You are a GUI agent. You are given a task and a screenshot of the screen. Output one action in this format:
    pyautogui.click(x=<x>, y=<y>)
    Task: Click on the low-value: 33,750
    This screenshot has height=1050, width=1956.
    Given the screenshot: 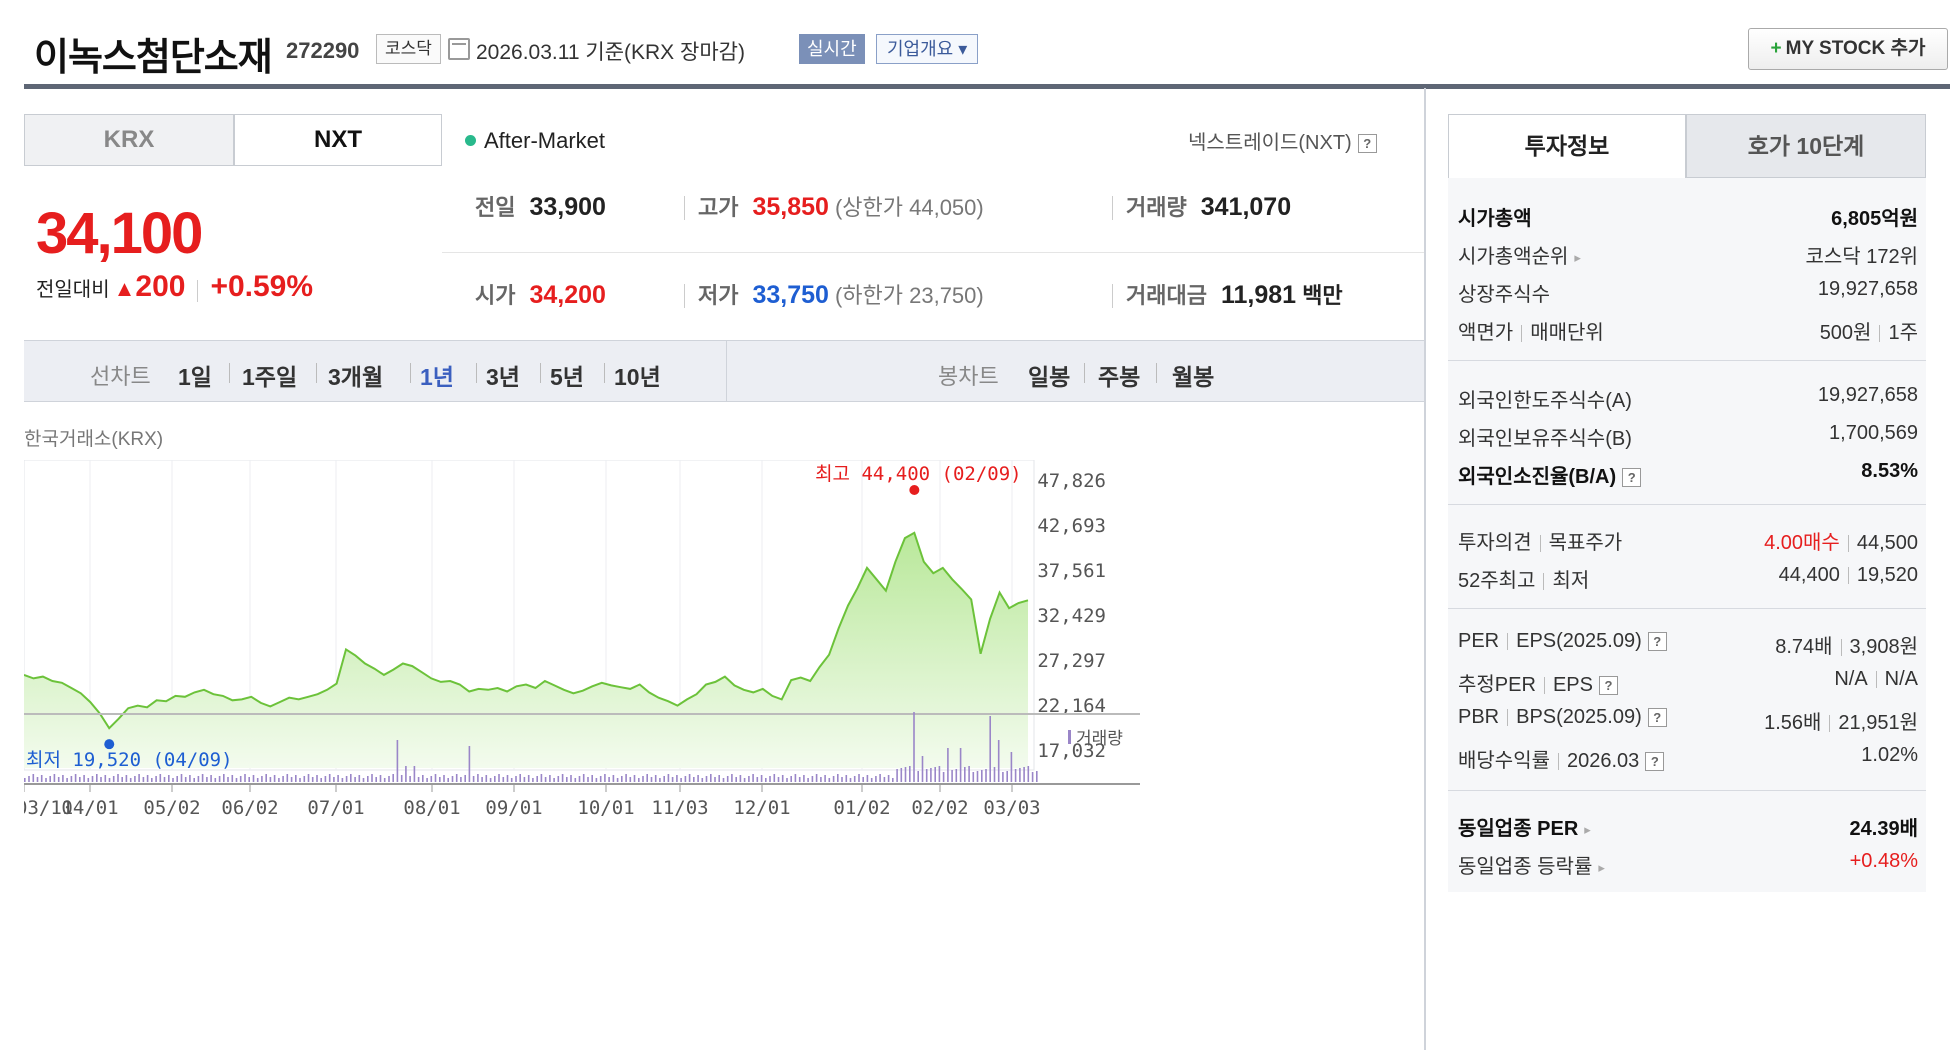 What is the action you would take?
    pyautogui.click(x=790, y=295)
    